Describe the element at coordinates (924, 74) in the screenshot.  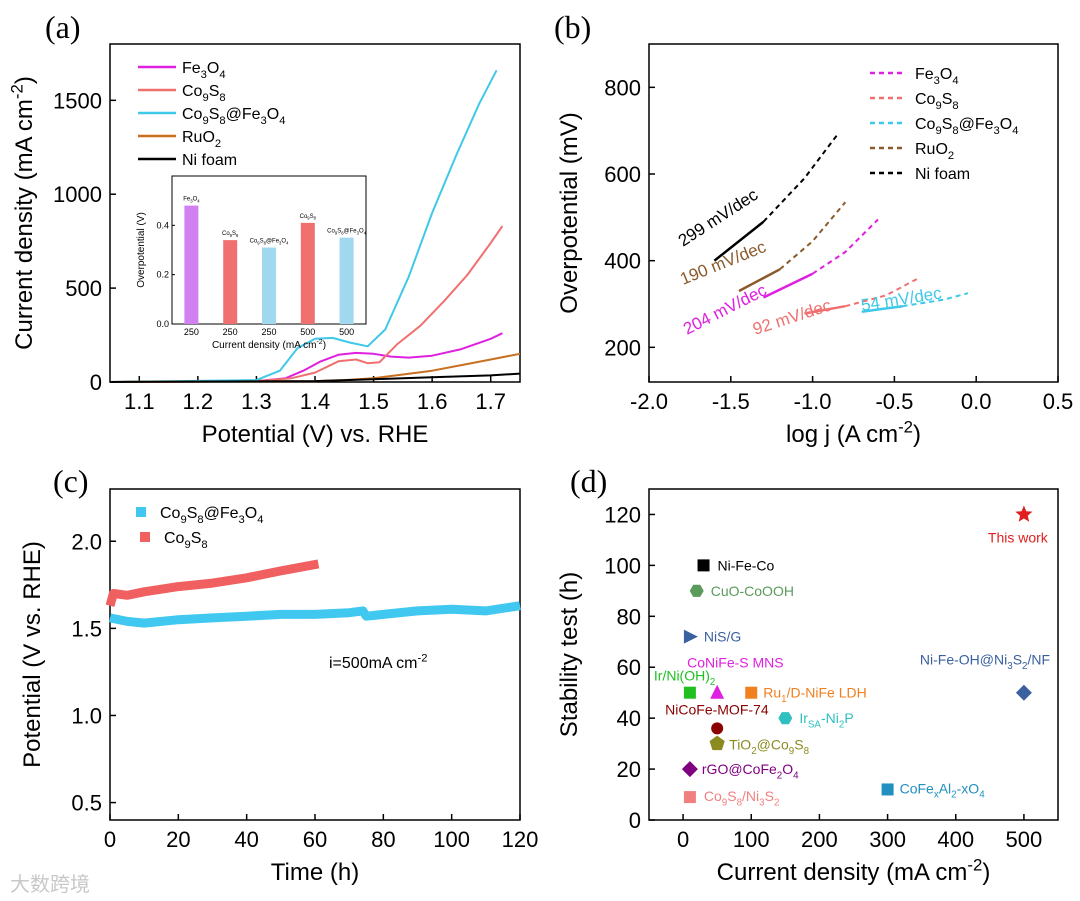
I see `text-span: Fe` at that location.